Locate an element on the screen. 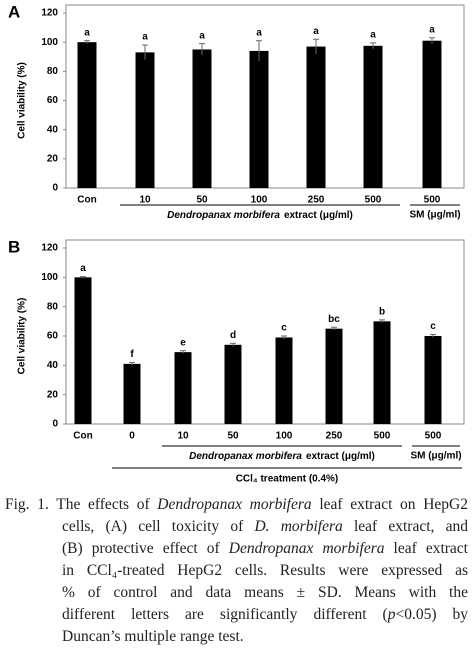  x-tick-label: 50 is located at coordinates (233, 436).